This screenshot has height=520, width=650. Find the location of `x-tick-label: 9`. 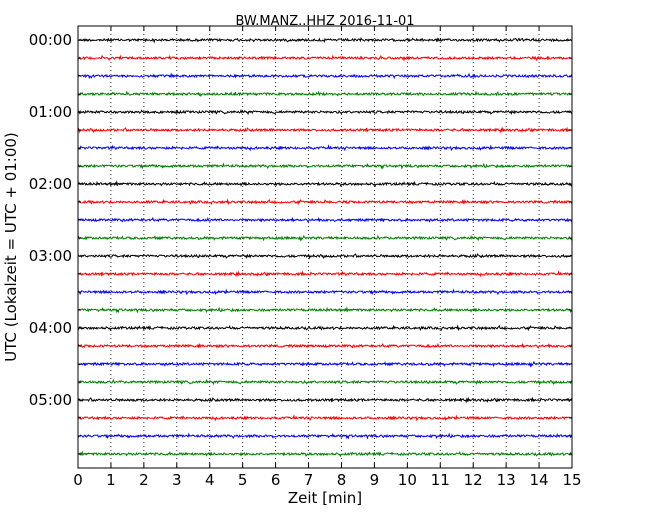

x-tick-label: 9 is located at coordinates (375, 480).